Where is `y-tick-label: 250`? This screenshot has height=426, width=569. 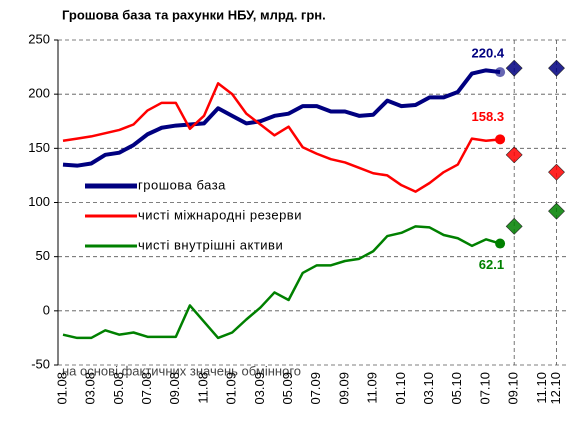
y-tick-label: 250 is located at coordinates (39, 38).